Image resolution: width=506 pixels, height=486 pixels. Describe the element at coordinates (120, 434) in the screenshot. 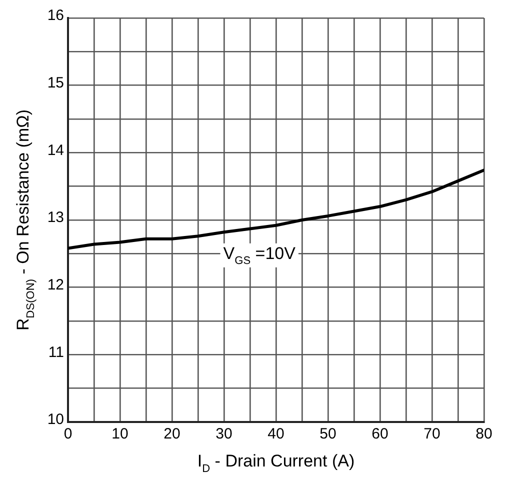

I see `x-tick-label: 10` at that location.